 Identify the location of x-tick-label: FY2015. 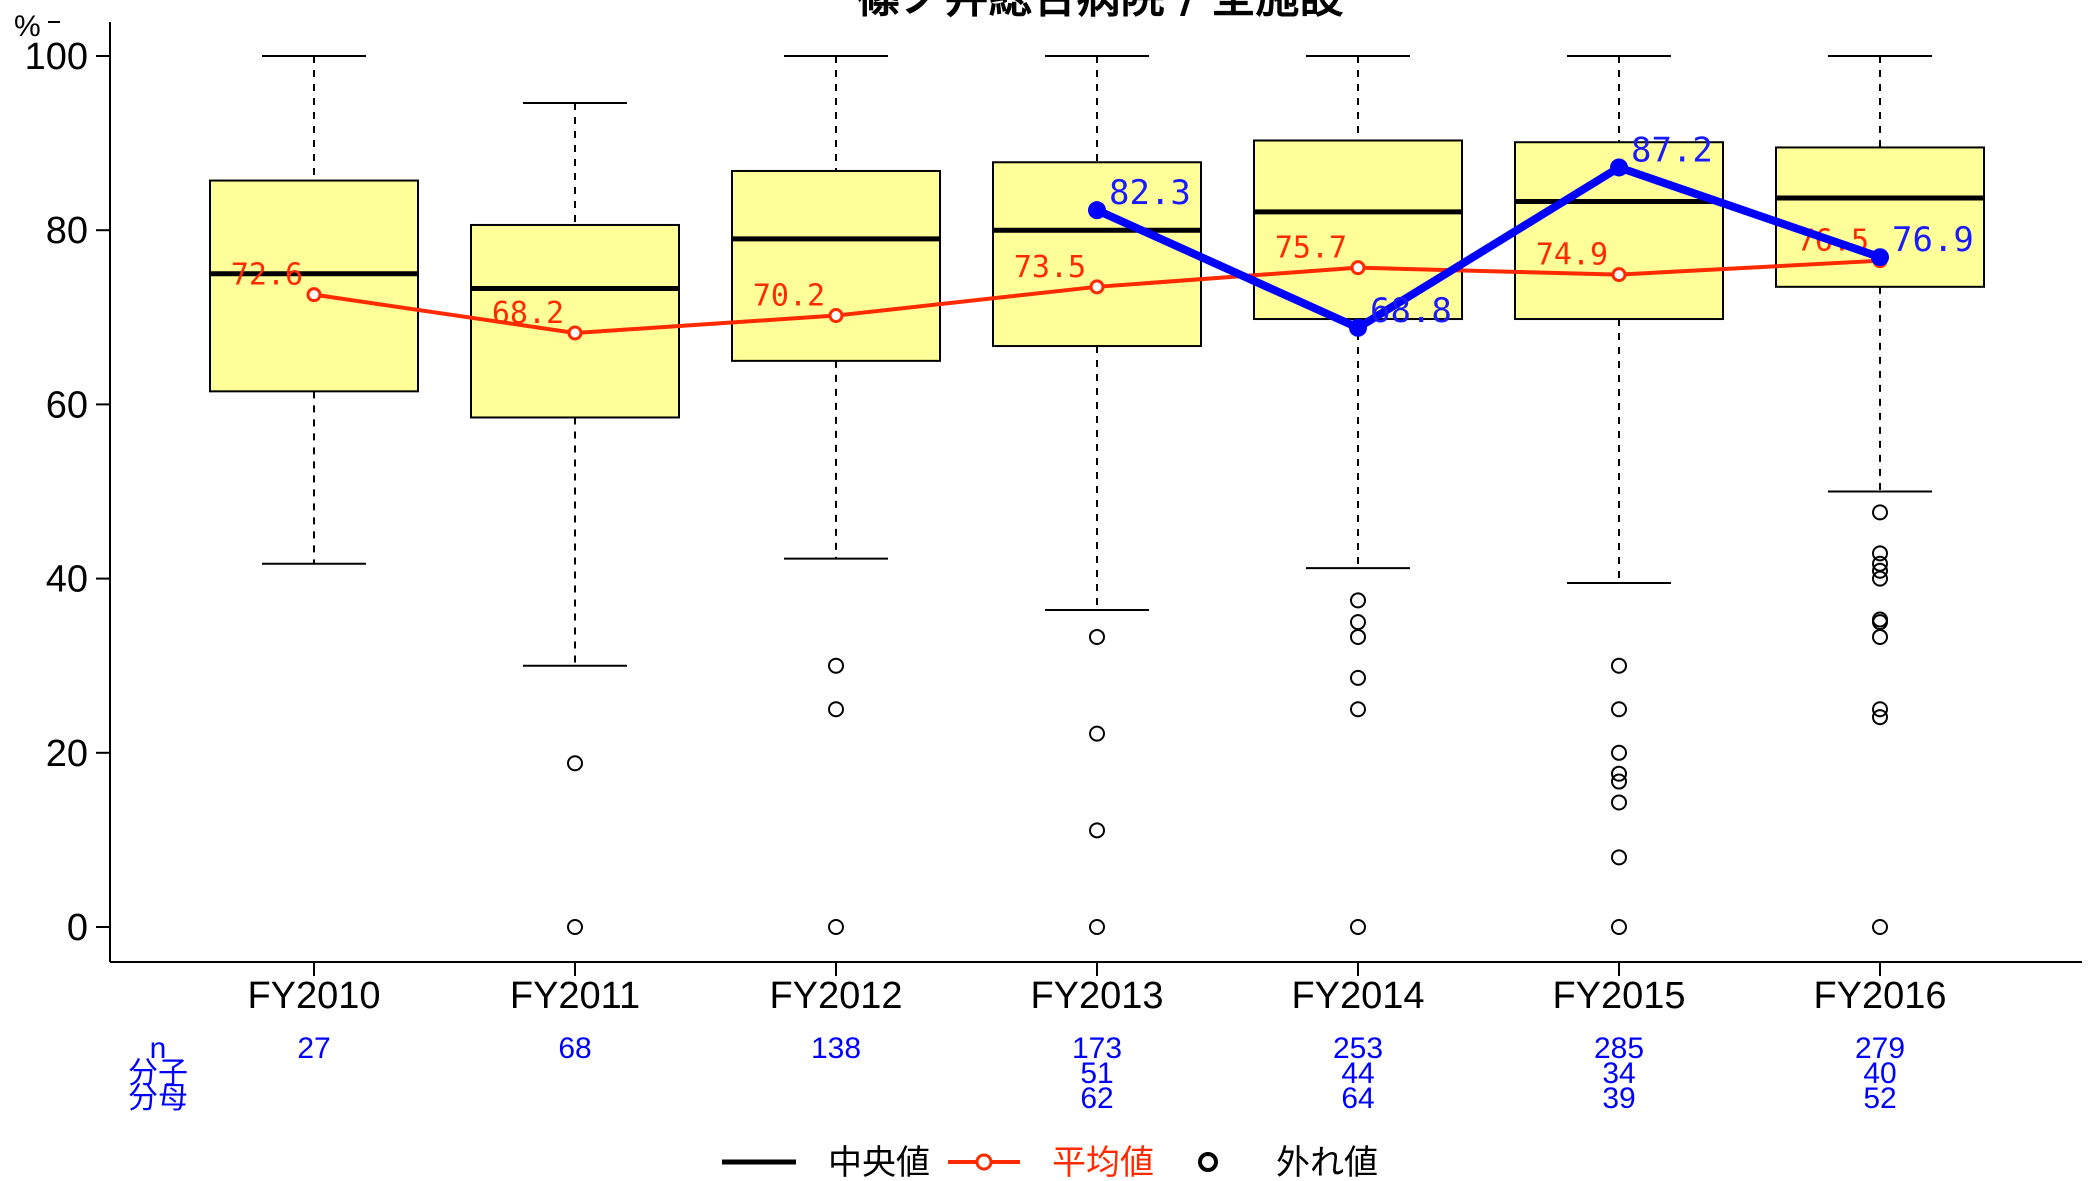
(1618, 996).